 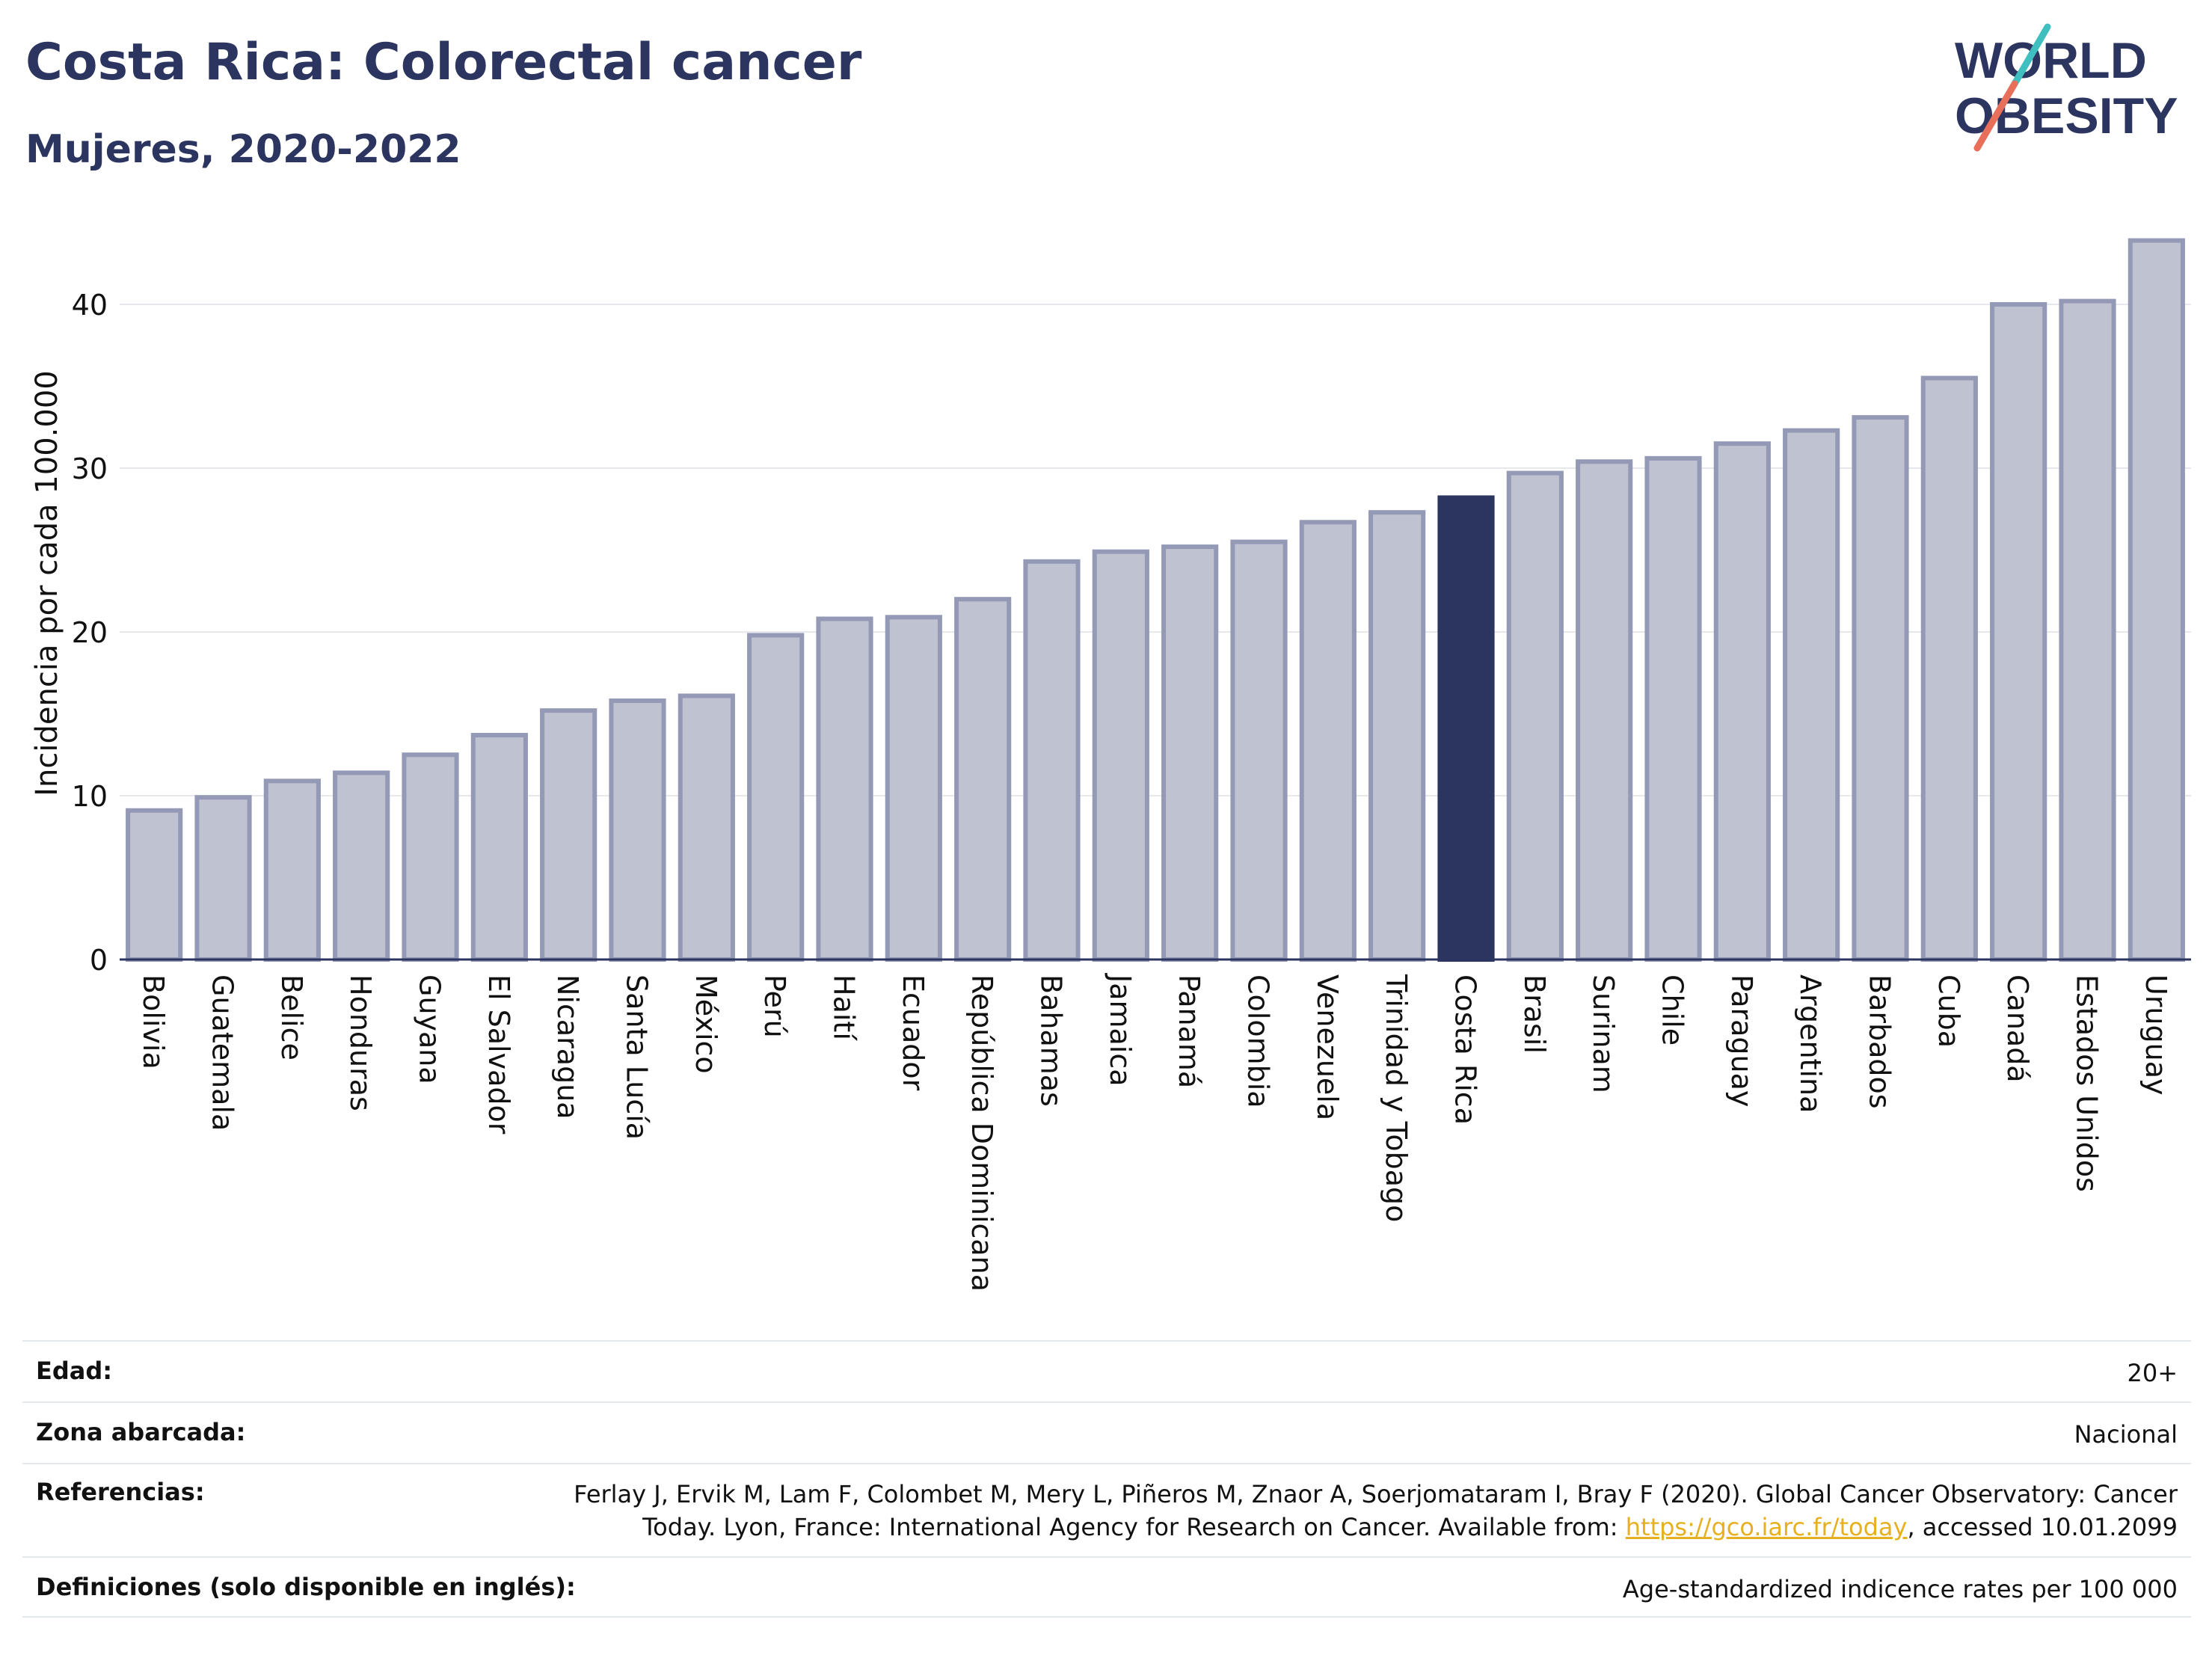 What do you see at coordinates (1106, 1370) in the screenshot?
I see `meta-row-age: Edad: 20+` at bounding box center [1106, 1370].